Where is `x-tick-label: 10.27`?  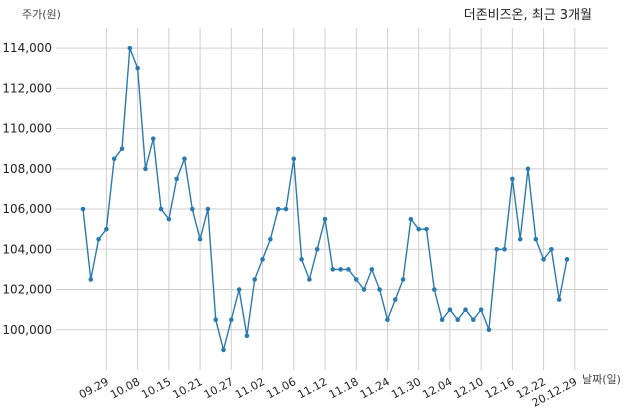
x-tick-label: 10.27 is located at coordinates (219, 388).